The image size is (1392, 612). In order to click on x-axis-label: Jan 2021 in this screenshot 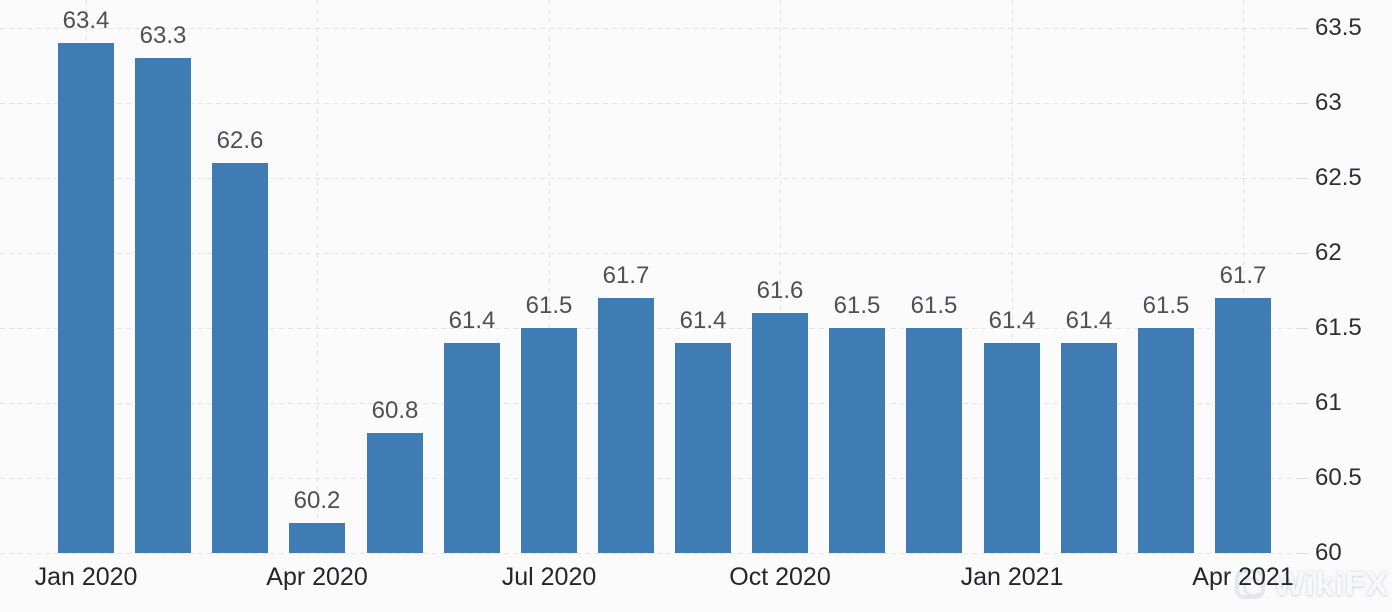, I will do `click(1012, 577)`.